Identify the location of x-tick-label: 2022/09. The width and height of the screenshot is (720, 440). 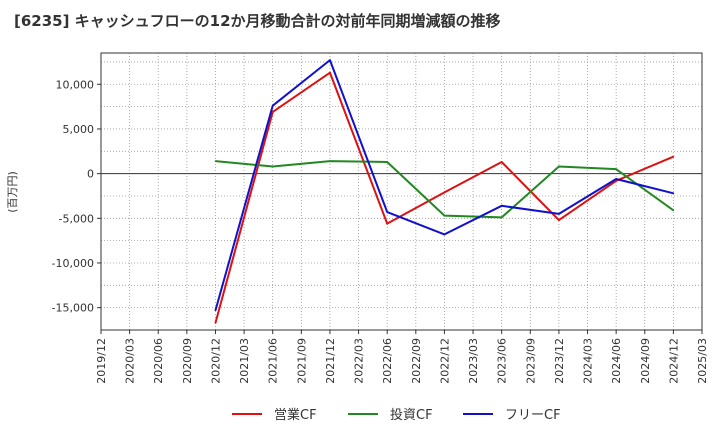
(416, 361).